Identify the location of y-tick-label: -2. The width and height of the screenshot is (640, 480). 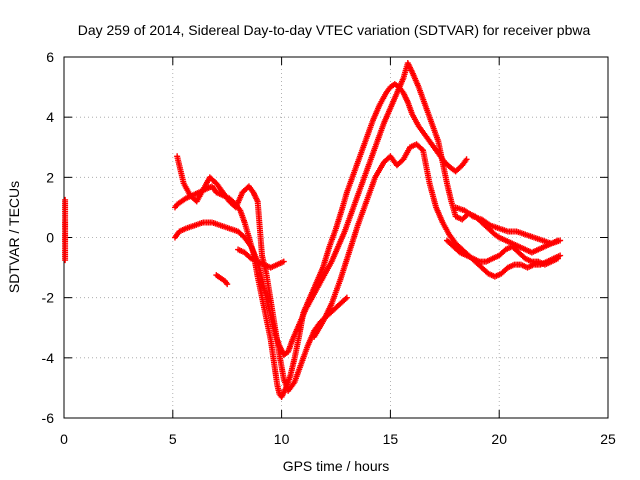
(48, 298).